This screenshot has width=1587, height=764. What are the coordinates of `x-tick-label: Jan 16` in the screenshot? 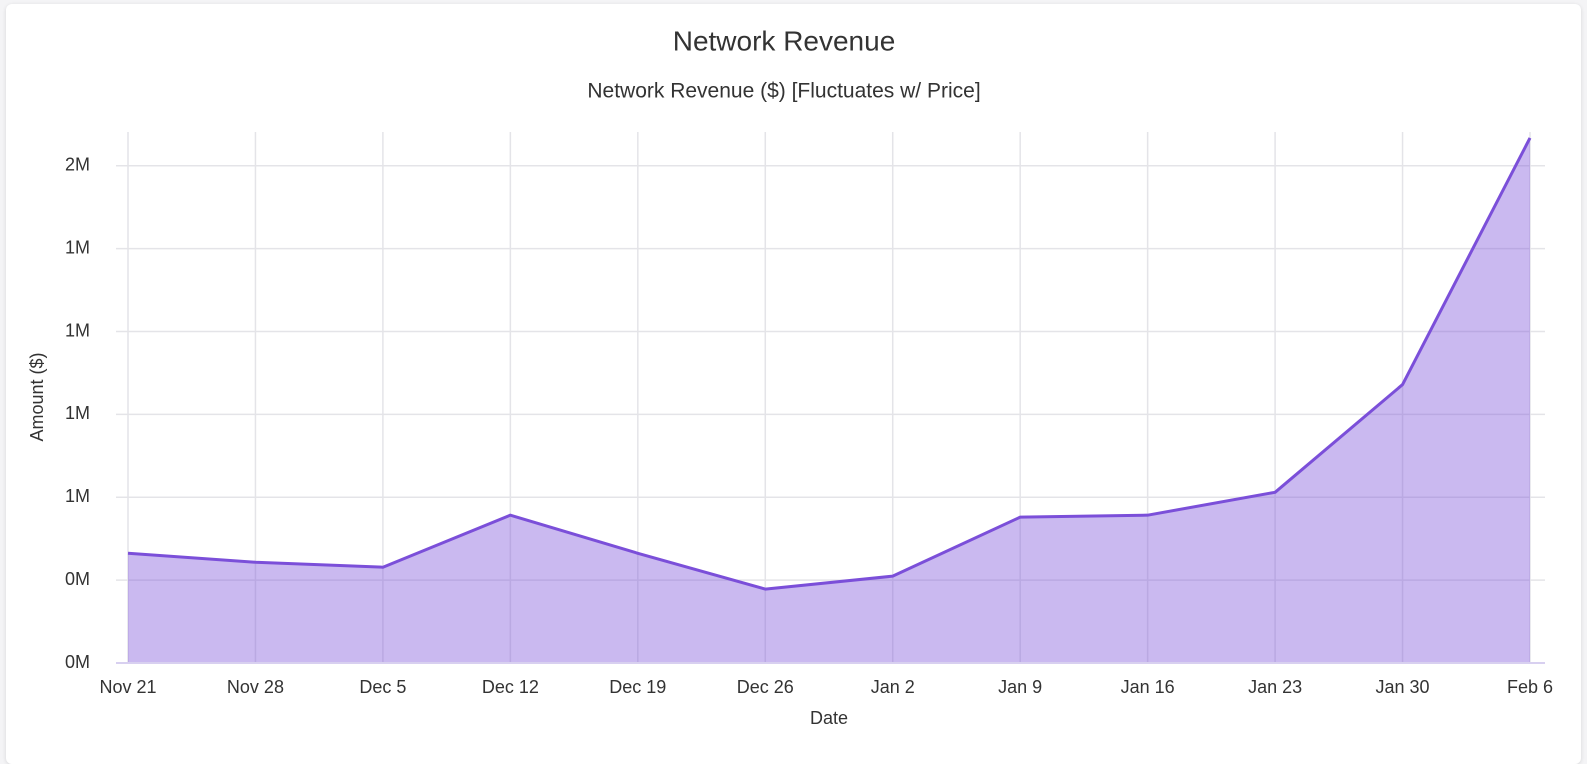 It's located at (1148, 687).